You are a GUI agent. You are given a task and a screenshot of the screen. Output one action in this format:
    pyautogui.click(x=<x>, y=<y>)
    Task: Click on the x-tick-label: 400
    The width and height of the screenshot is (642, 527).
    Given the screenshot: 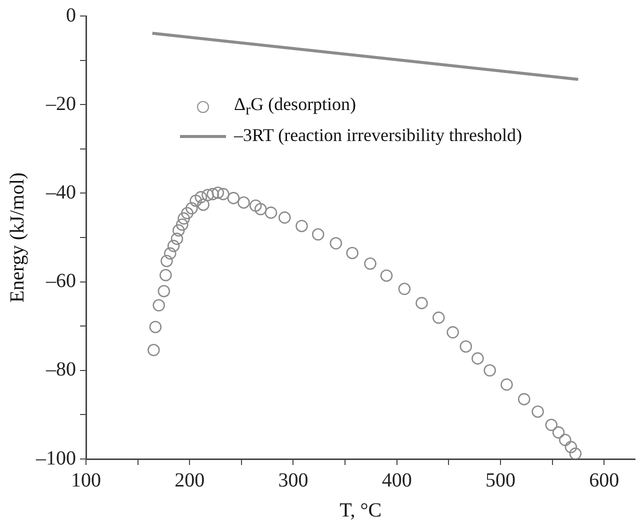 What is the action you would take?
    pyautogui.click(x=397, y=480)
    